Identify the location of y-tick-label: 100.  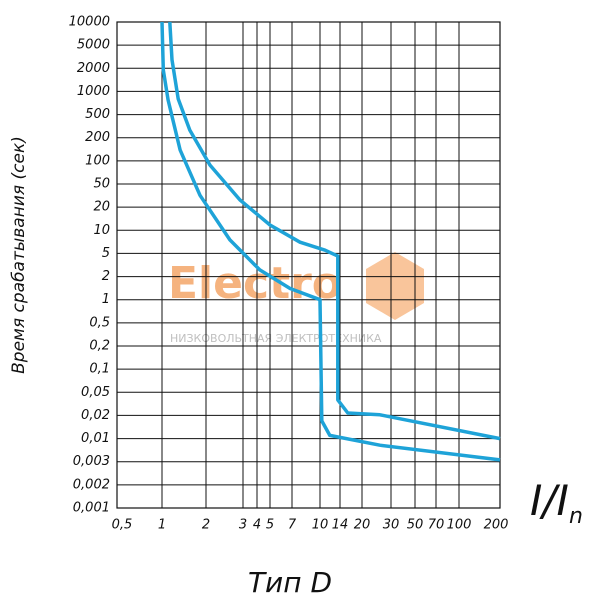
(97, 160).